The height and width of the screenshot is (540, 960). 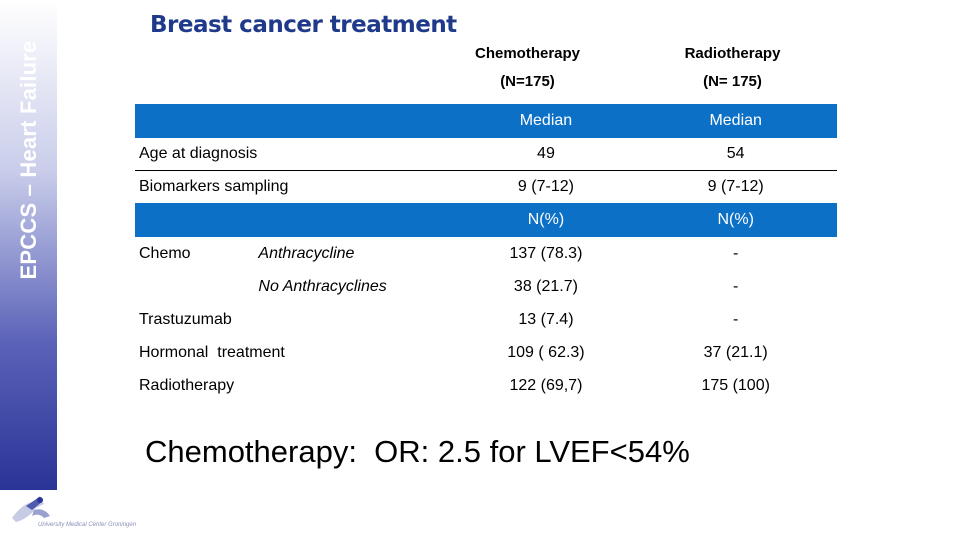 What do you see at coordinates (486, 286) in the screenshot?
I see `table-row-no-anthracyclines: No Anthracyclines 38 (21.7) -` at bounding box center [486, 286].